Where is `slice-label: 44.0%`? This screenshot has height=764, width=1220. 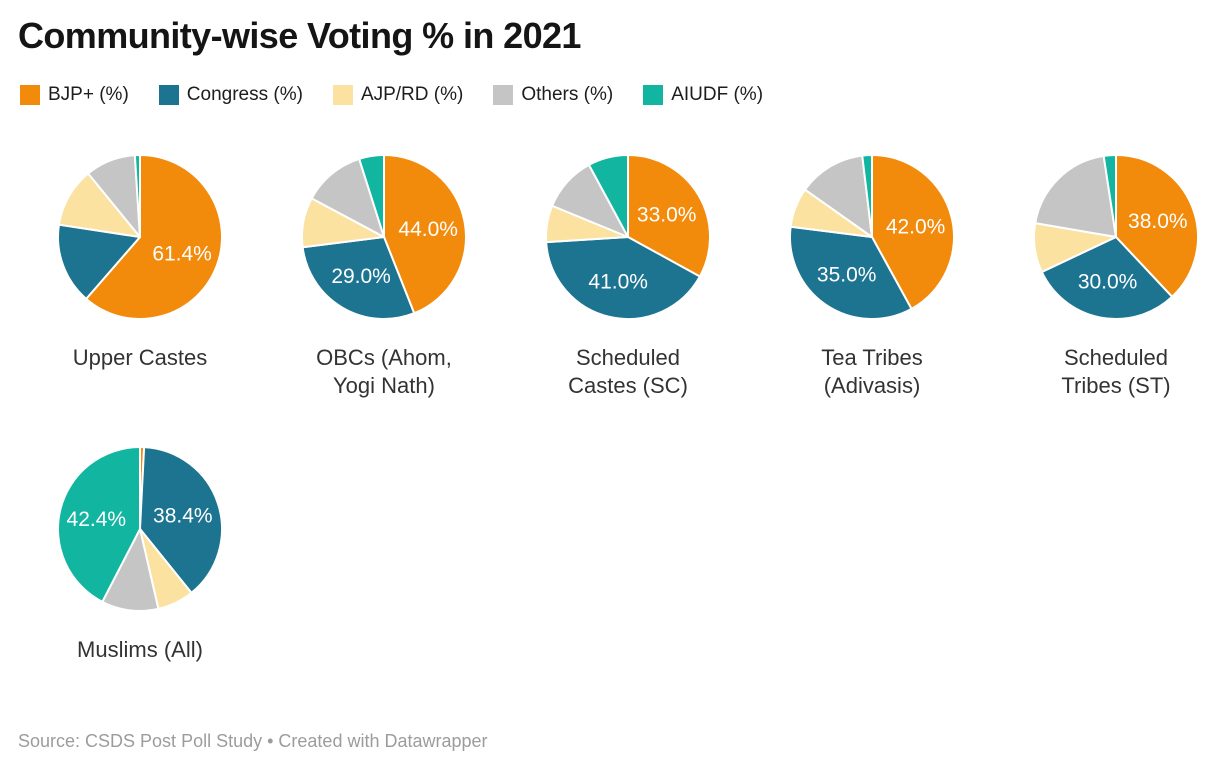
slice-label: 44.0% is located at coordinates (428, 229).